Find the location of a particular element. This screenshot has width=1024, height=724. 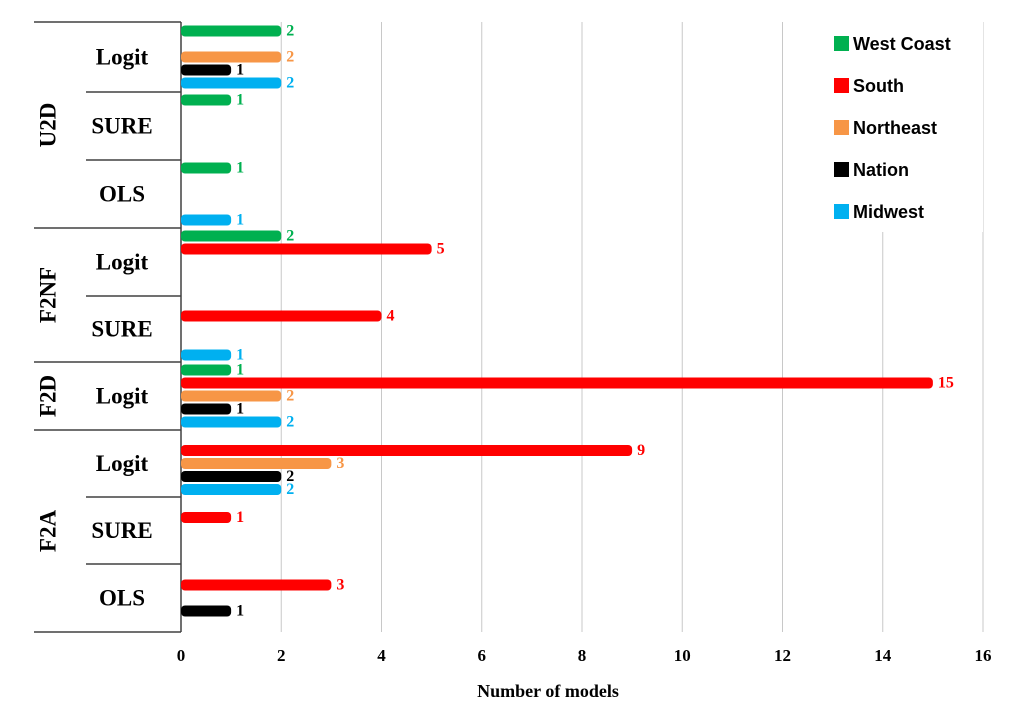

data-label: 9 is located at coordinates (641, 450).